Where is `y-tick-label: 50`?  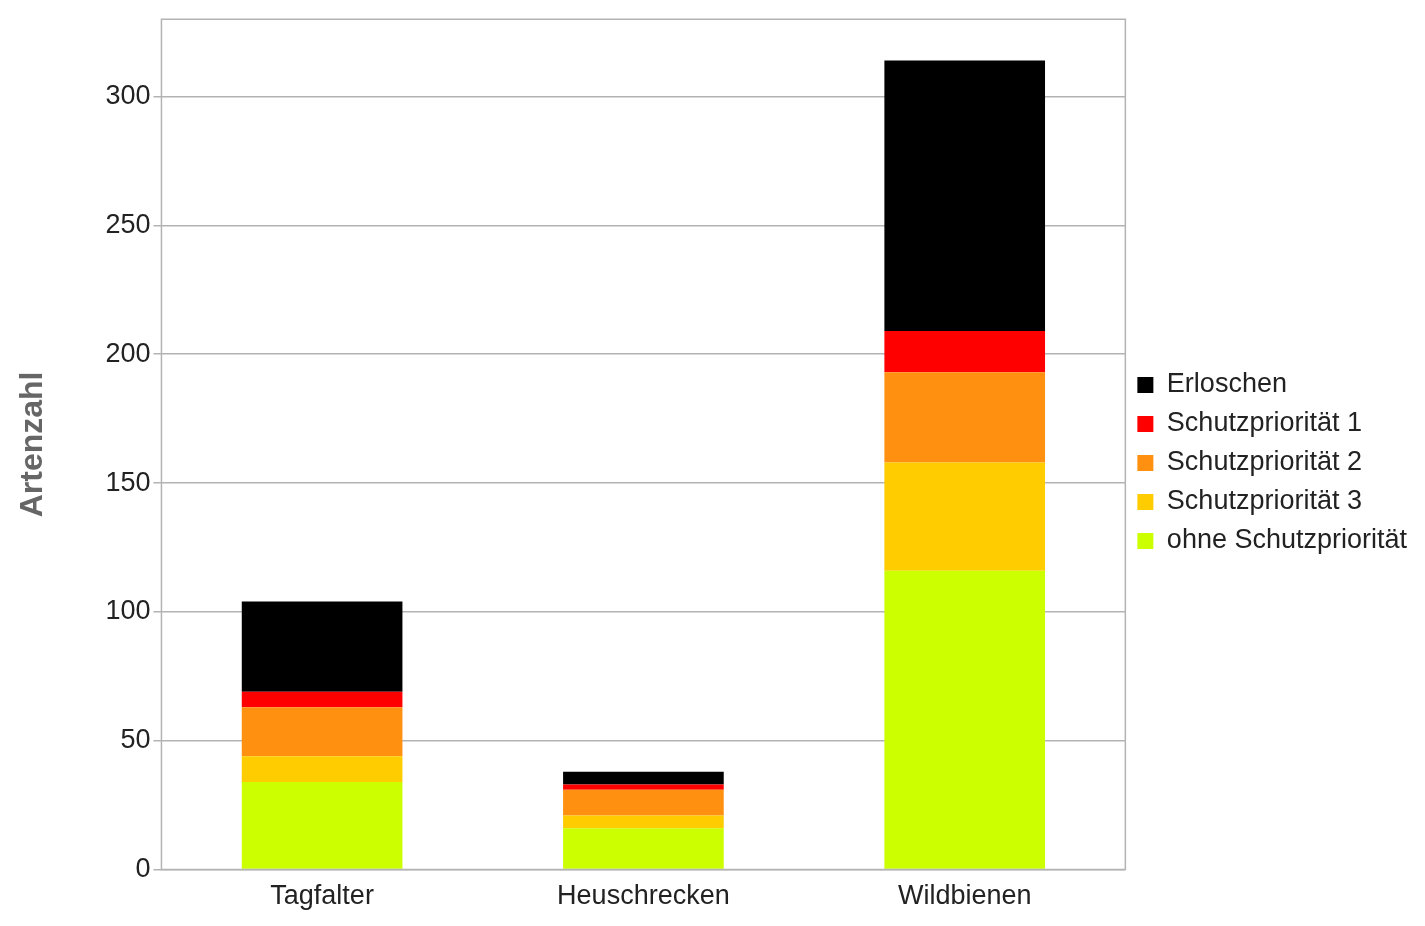 y-tick-label: 50 is located at coordinates (135, 739).